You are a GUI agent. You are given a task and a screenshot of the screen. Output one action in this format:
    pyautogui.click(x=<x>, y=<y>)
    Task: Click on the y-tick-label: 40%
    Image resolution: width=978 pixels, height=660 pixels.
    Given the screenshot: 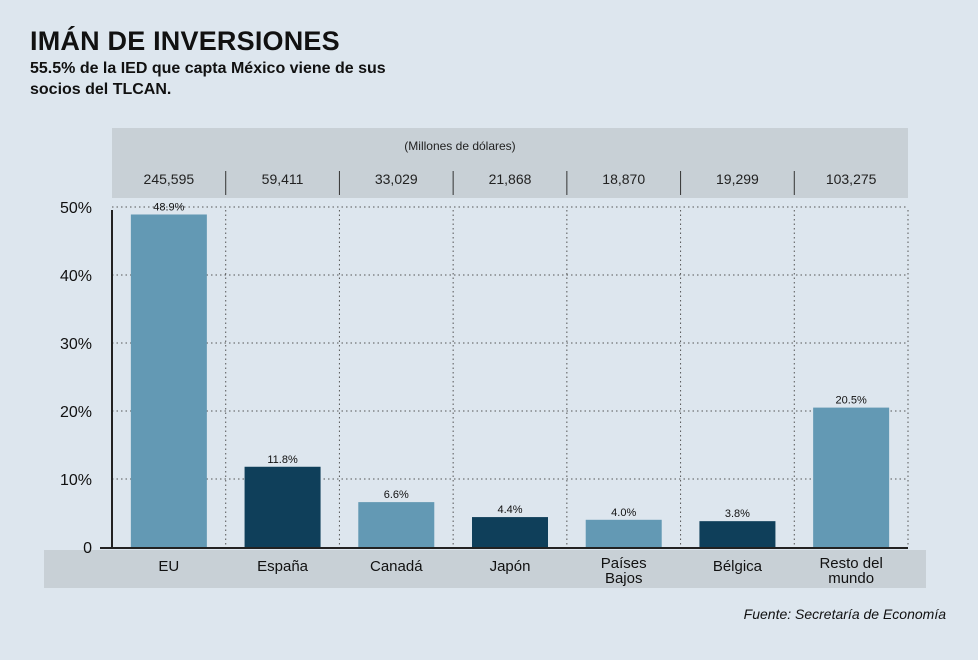 What is the action you would take?
    pyautogui.click(x=76, y=276)
    